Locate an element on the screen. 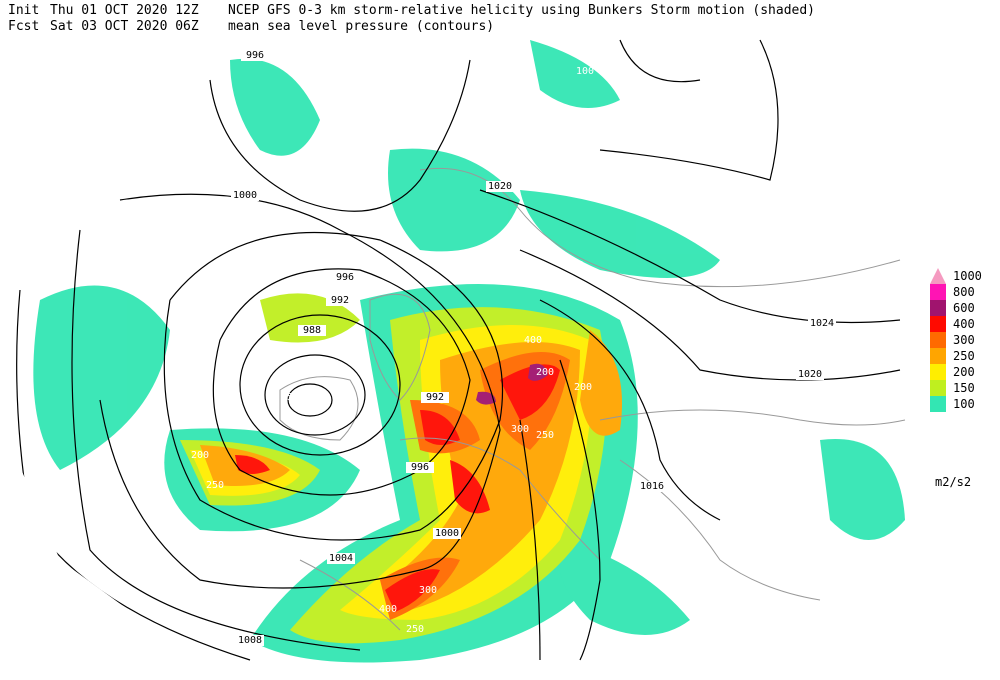 This screenshot has width=1000, height=680. contour-label: 1008 is located at coordinates (250, 640).